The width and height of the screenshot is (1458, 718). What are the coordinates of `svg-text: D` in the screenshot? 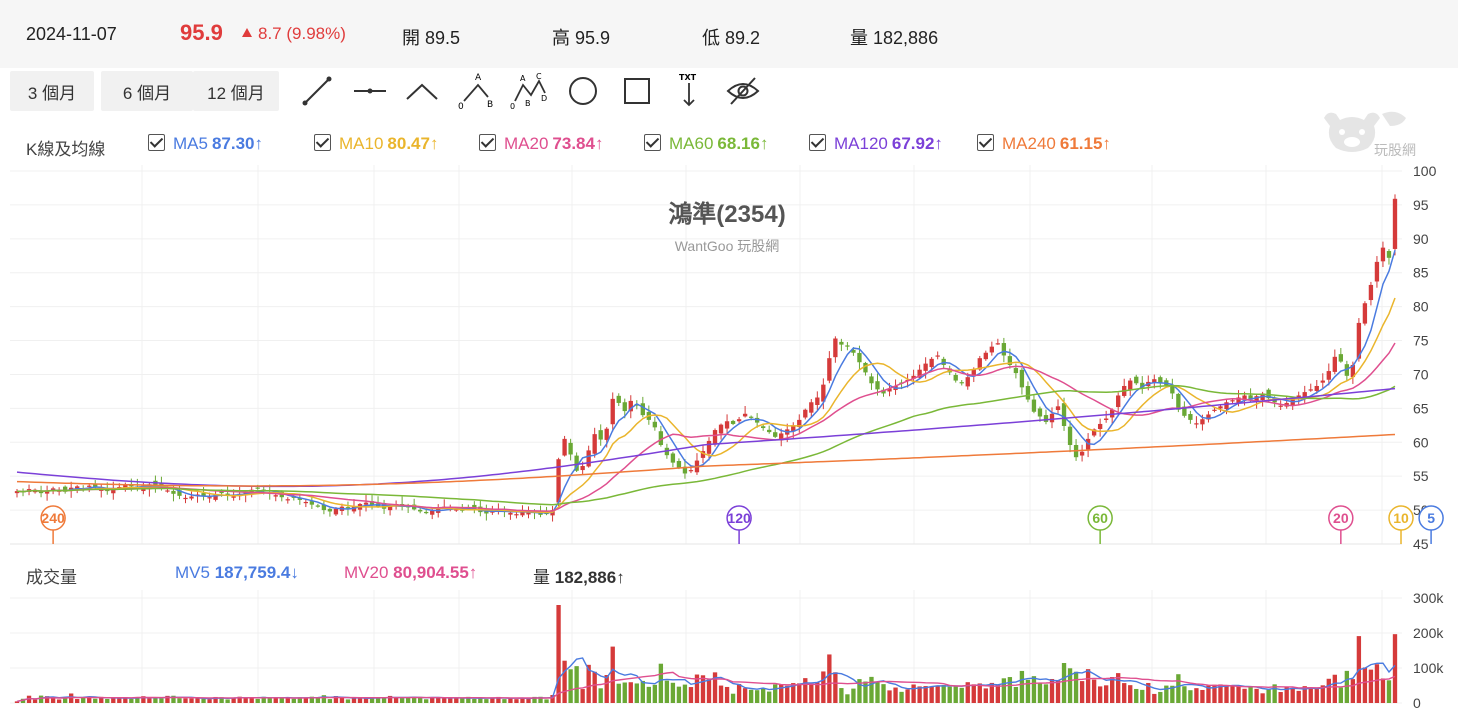 It's located at (544, 98).